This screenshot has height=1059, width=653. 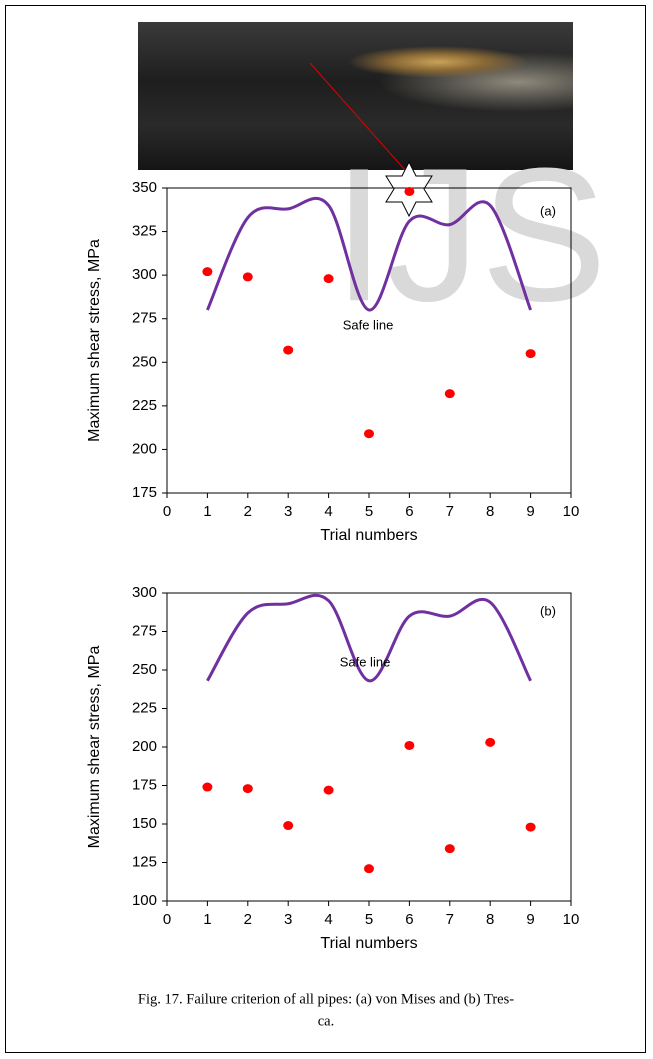 I want to click on y-tick-label: 325, so click(x=144, y=231).